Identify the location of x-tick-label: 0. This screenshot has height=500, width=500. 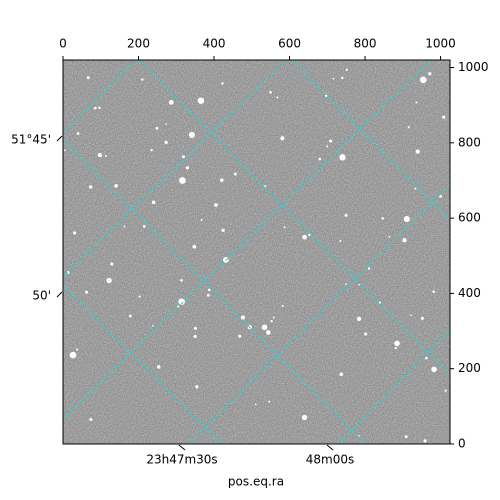
(63, 44).